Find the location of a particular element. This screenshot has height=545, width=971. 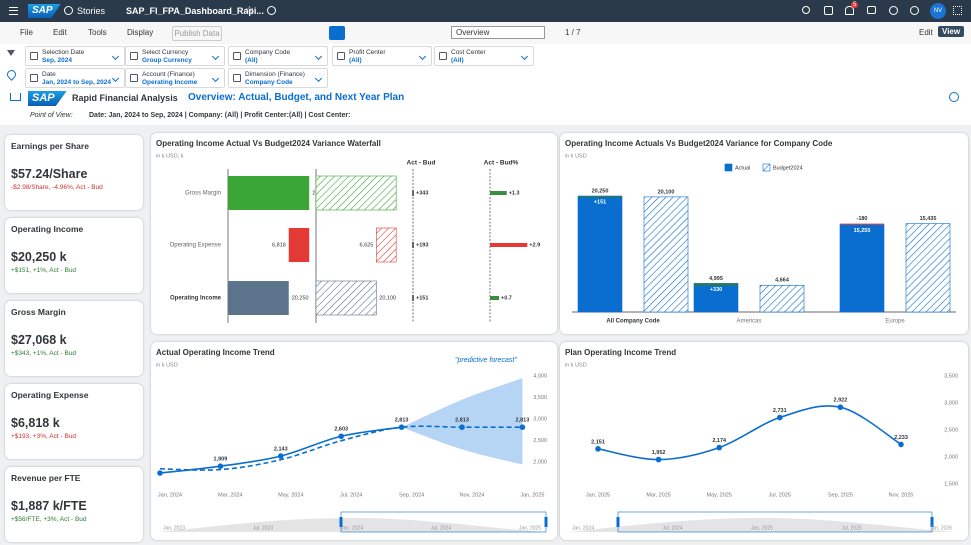

settings-icon is located at coordinates (893, 10).